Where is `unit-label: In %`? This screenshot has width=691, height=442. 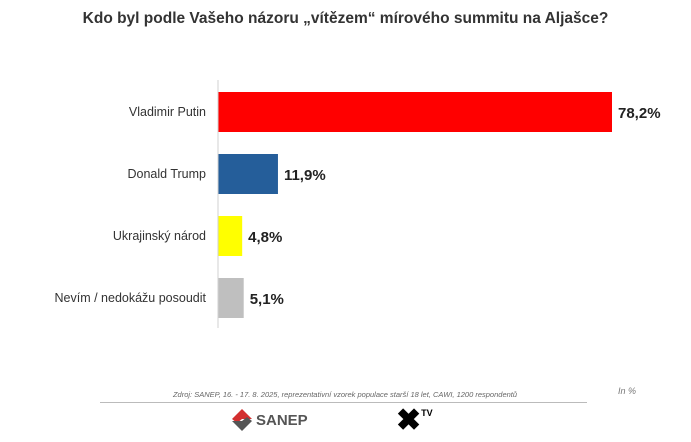
unit-label: In % is located at coordinates (627, 391).